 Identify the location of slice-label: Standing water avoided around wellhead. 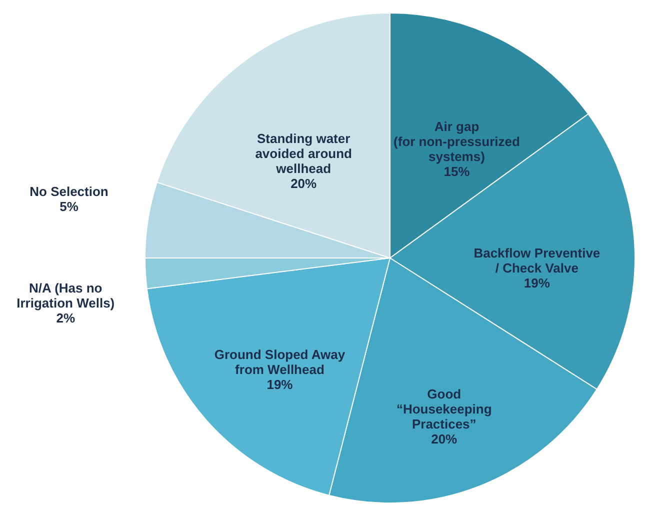
(303, 153).